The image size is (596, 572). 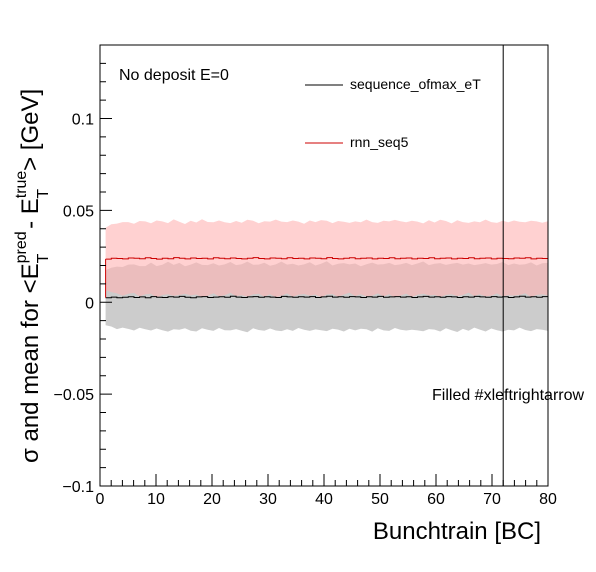 What do you see at coordinates (30, 130) in the screenshot?
I see `y-title-suffix: > [GeV]` at bounding box center [30, 130].